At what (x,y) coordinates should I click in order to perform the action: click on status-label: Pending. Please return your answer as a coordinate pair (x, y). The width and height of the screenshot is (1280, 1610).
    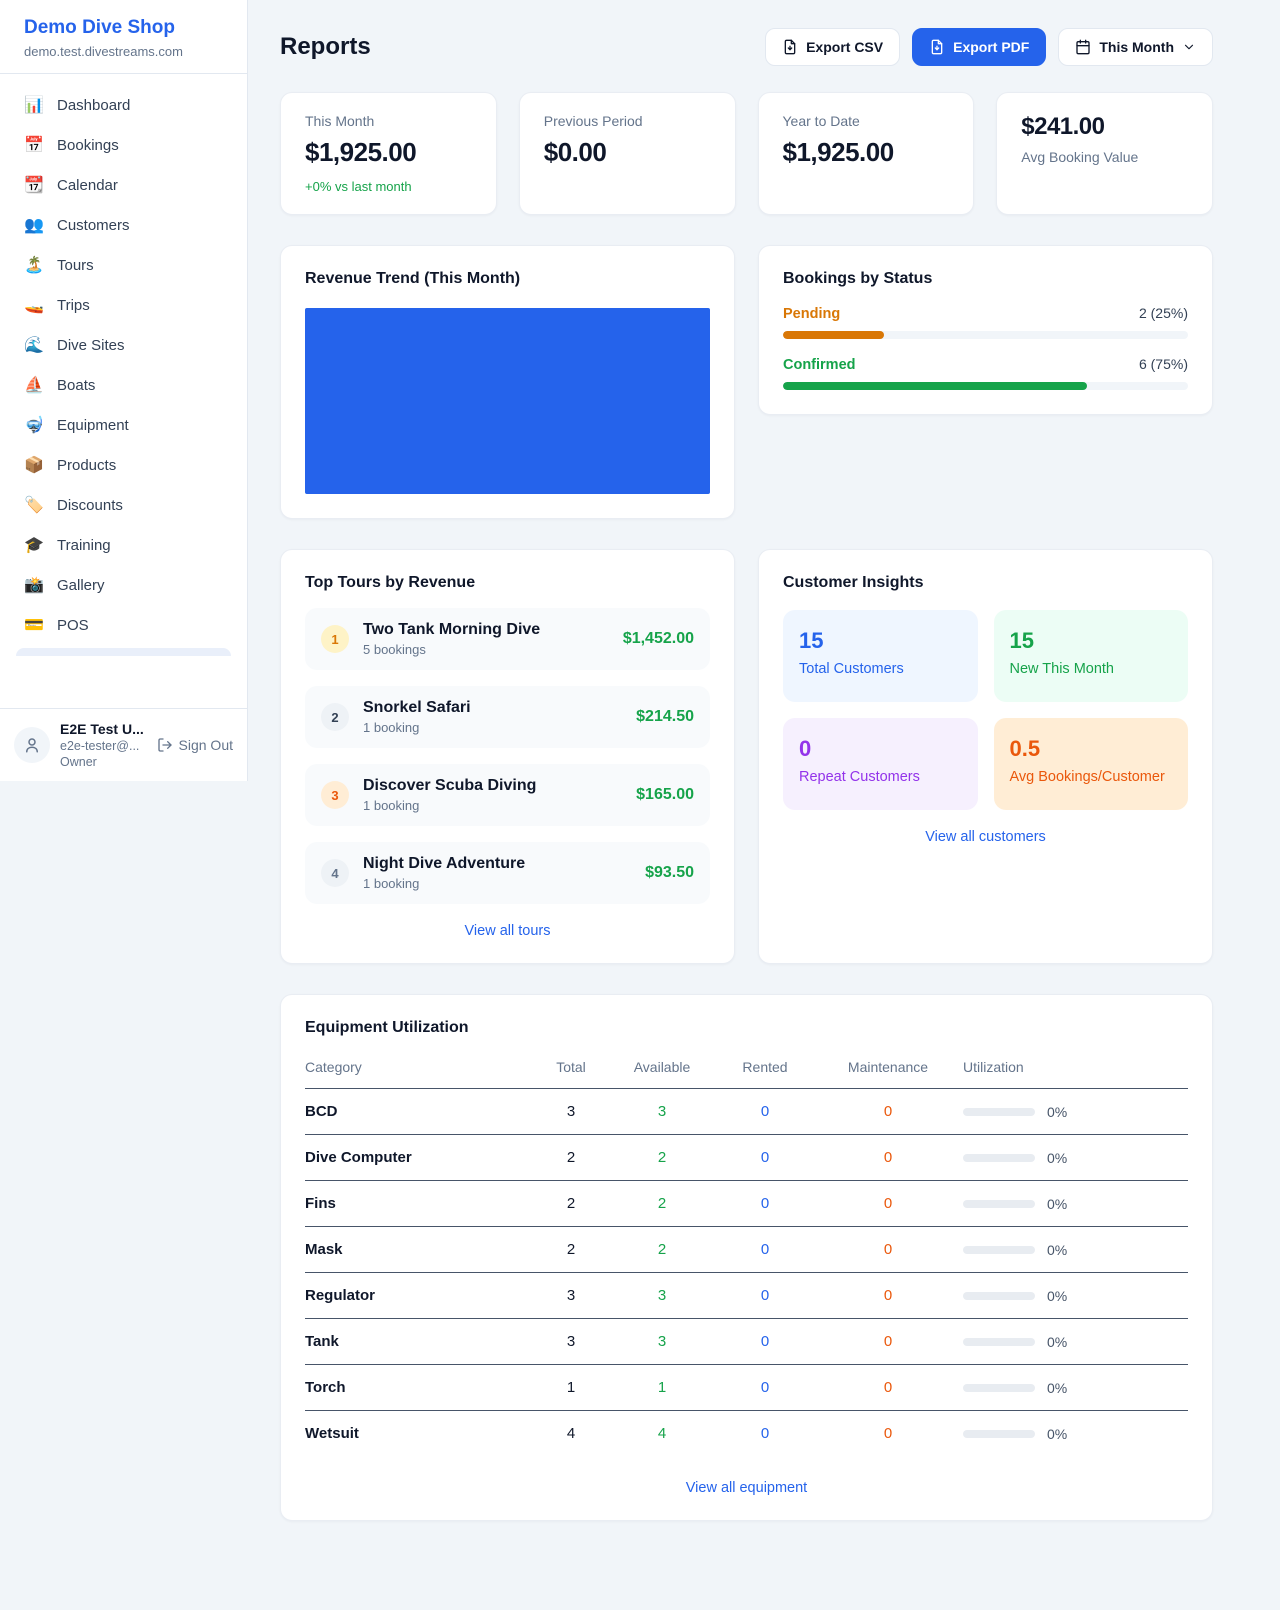
    Looking at the image, I should click on (812, 314).